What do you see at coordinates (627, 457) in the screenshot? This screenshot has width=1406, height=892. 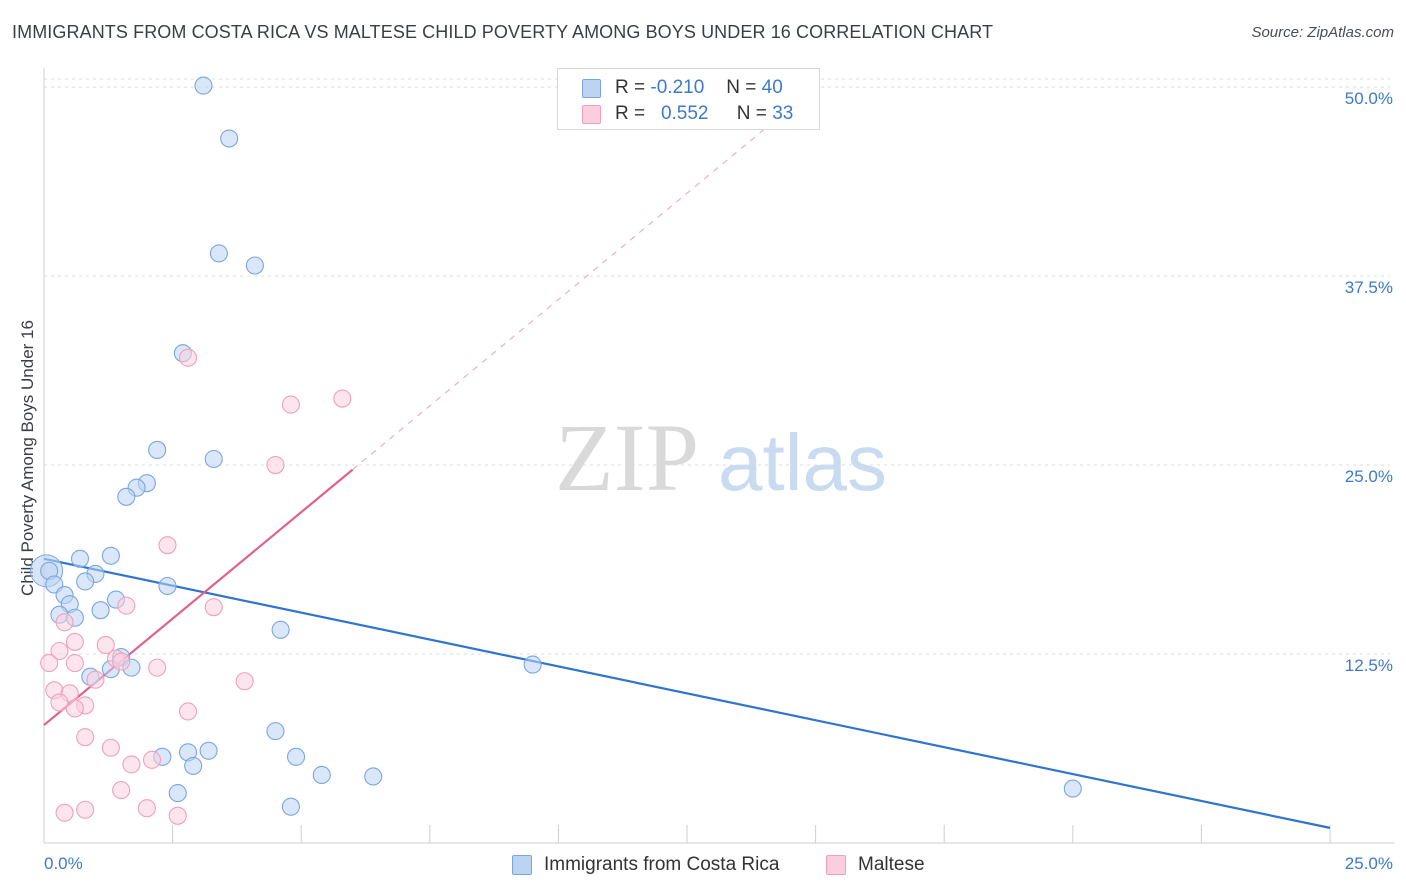 I see `watermark-zip: ZIP` at bounding box center [627, 457].